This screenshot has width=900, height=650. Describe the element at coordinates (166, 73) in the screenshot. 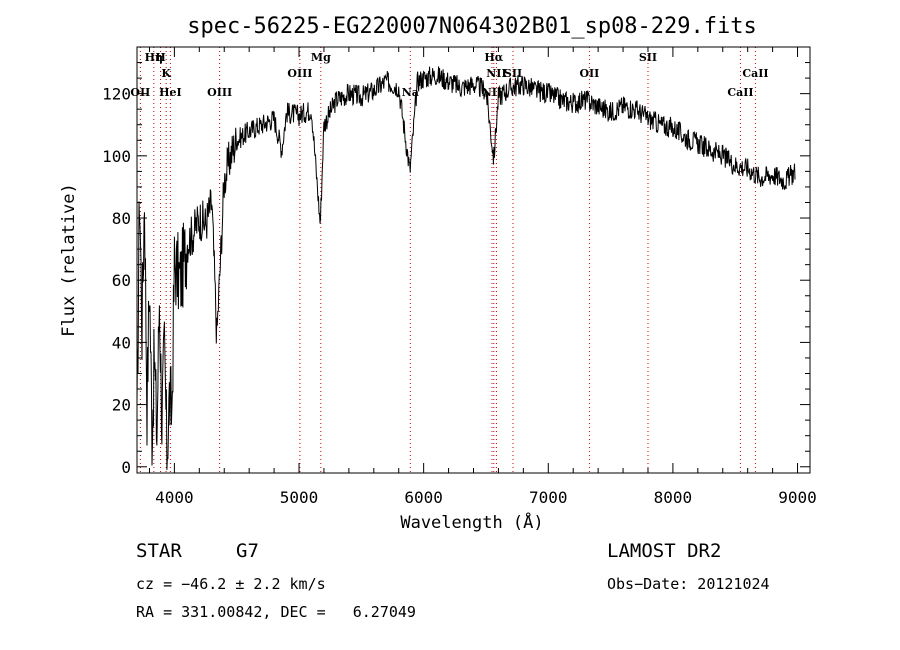

I see `spectral-line-label: K` at that location.